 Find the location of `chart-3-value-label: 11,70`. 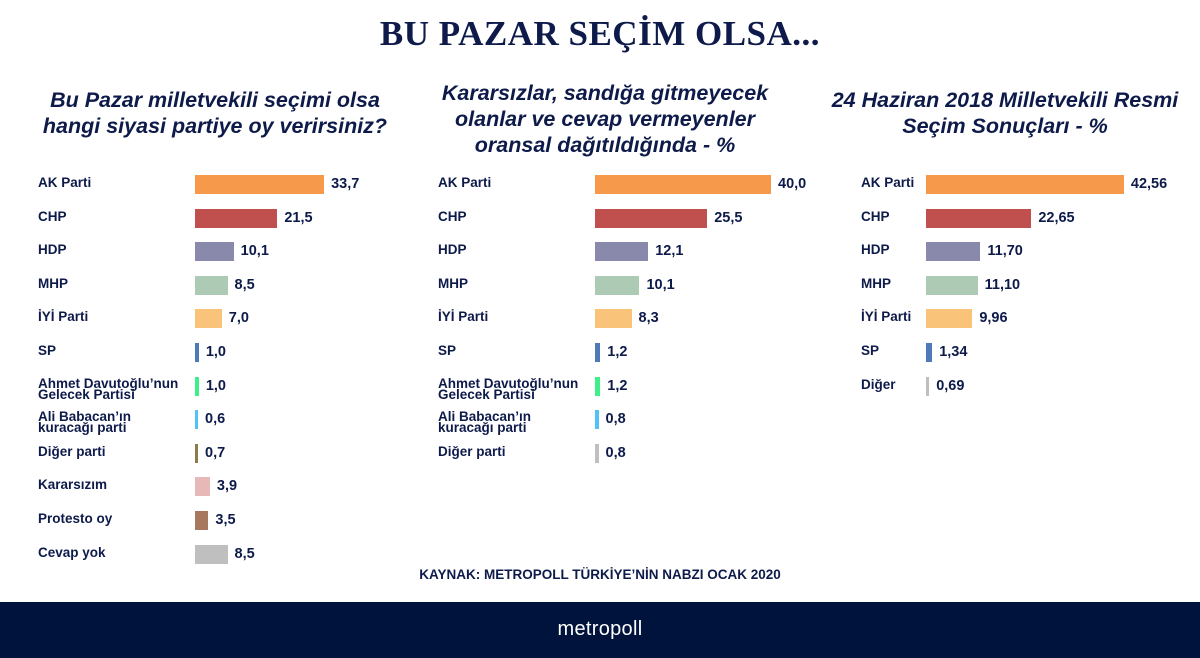

chart-3-value-label: 11,70 is located at coordinates (1005, 251).